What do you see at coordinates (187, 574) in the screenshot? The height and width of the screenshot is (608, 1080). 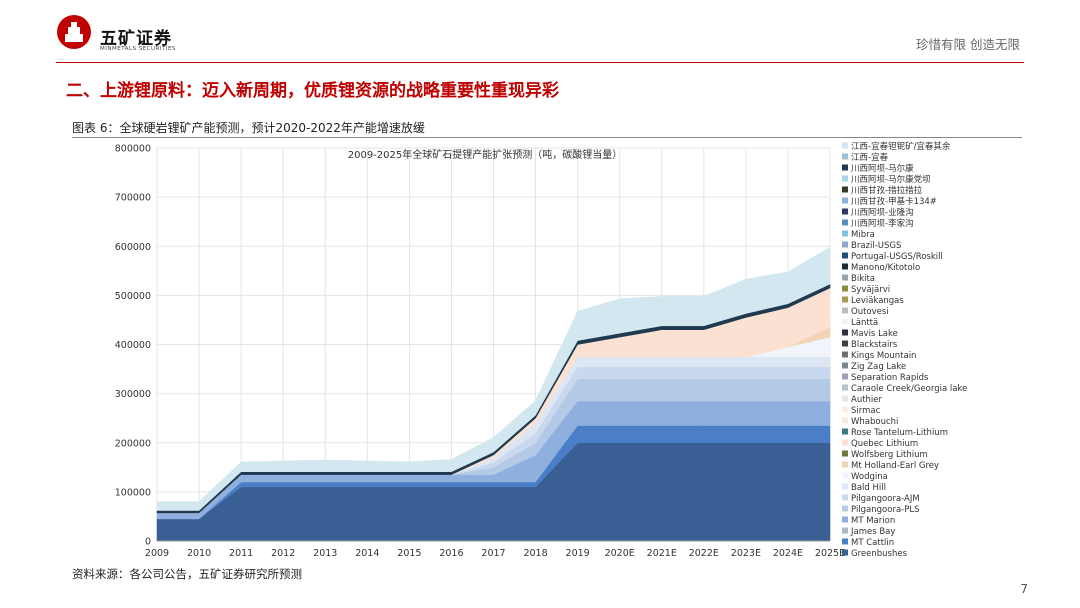 I see `source-note: 资料来源：各公司公告，五矿证券研究所预测` at bounding box center [187, 574].